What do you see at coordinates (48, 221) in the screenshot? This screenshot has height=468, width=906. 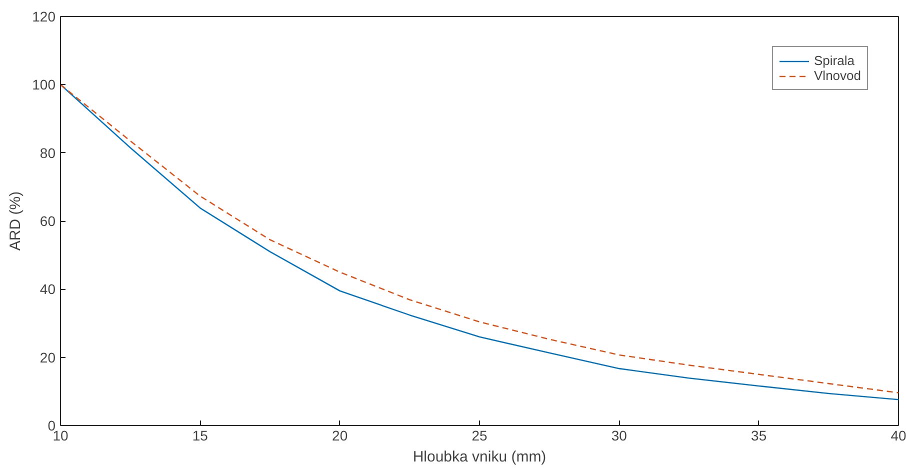 I see `y-tick-label: 60` at bounding box center [48, 221].